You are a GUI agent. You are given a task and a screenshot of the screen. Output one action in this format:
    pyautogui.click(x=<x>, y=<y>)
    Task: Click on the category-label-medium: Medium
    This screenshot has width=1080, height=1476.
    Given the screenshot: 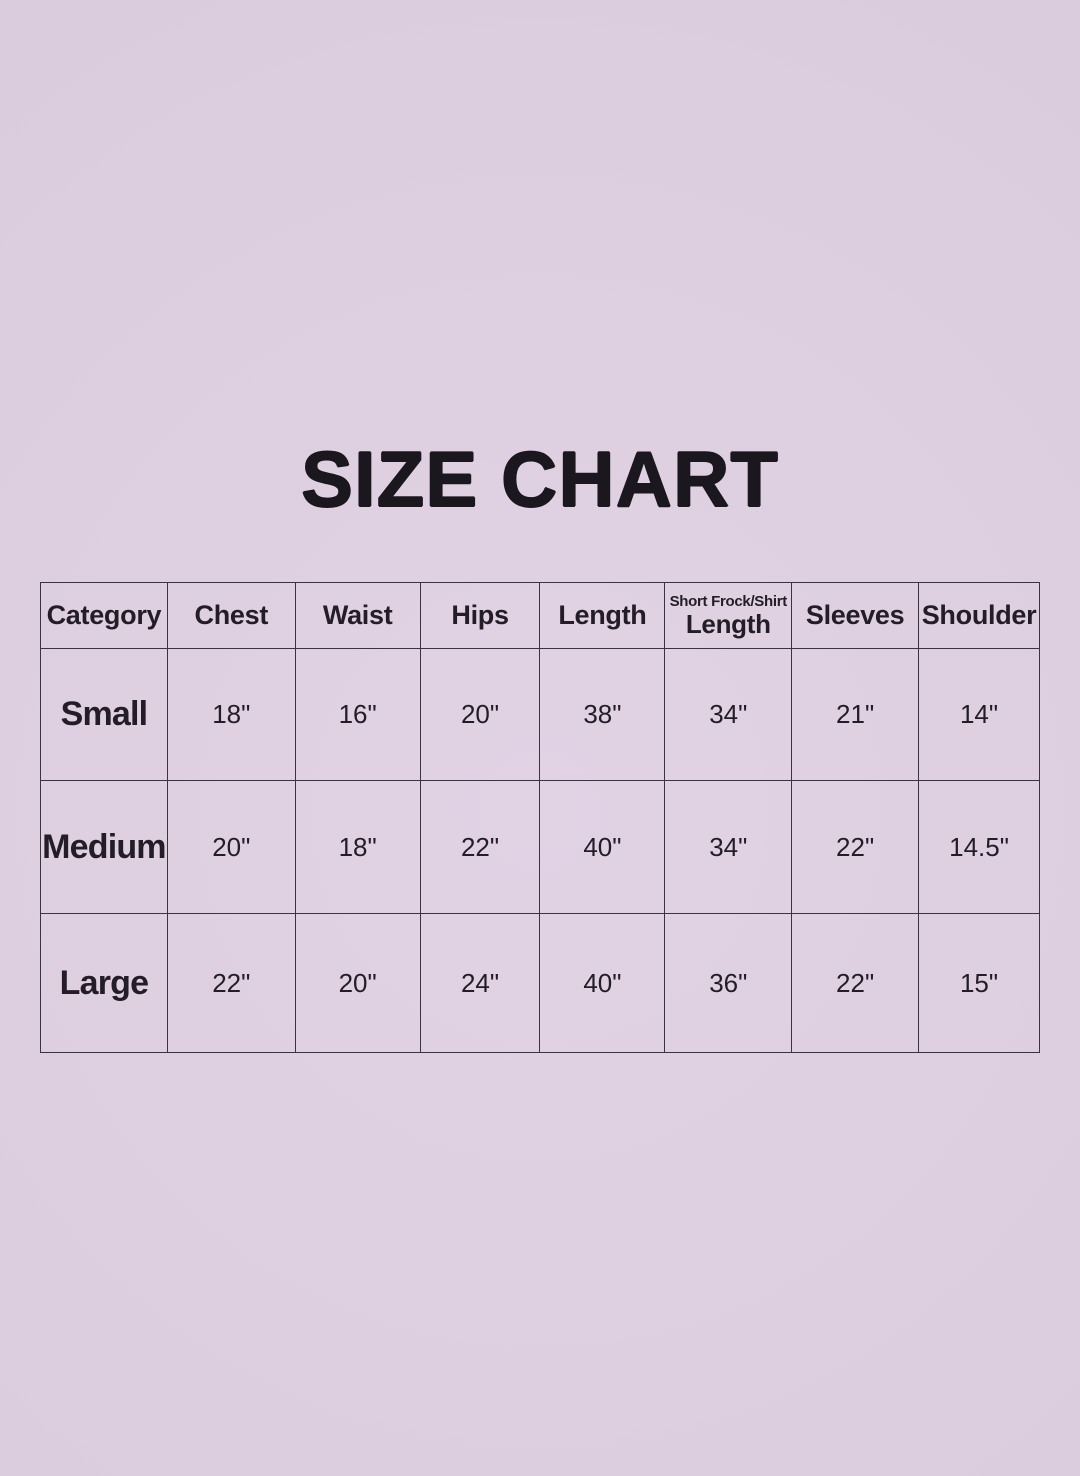 What is the action you would take?
    pyautogui.click(x=104, y=847)
    